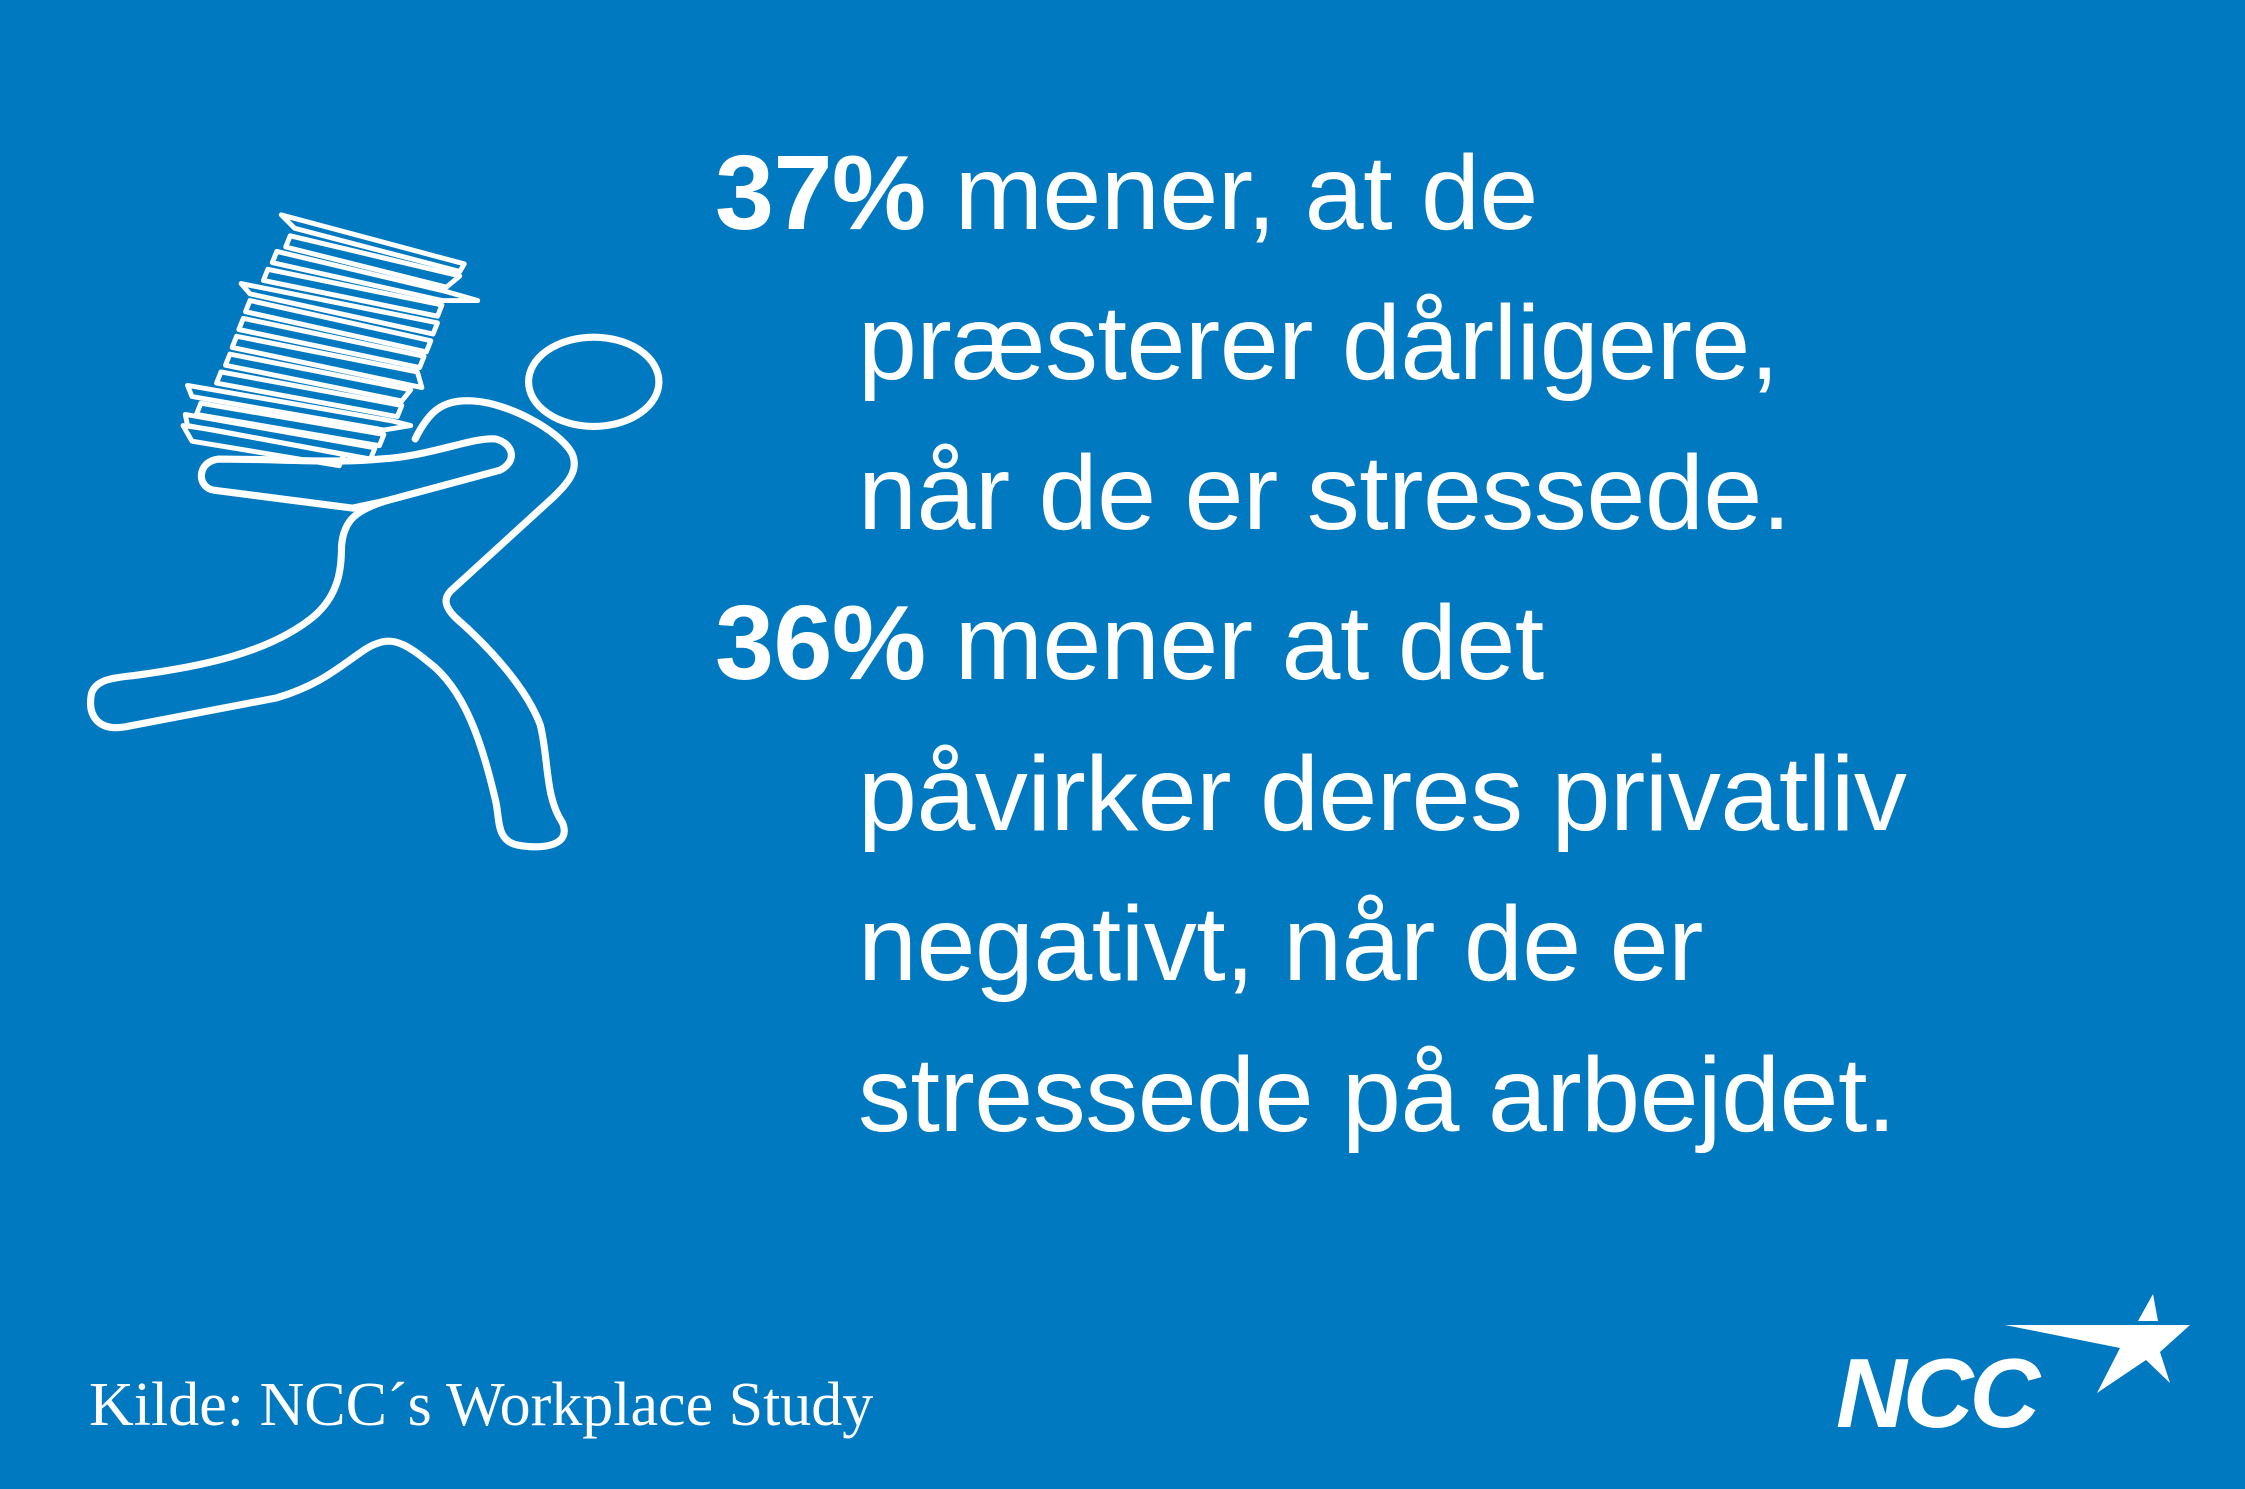  I want to click on stat-2-line-1: 36% mener at det, so click(1129, 643).